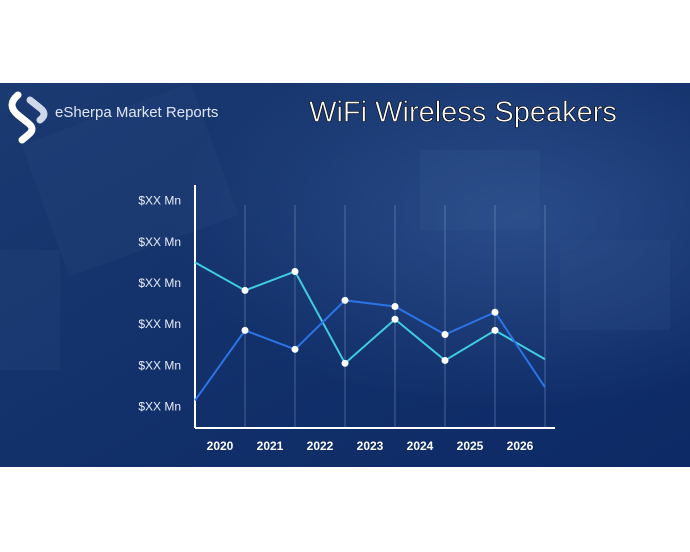  I want to click on x-tick-label: 2025, so click(470, 446).